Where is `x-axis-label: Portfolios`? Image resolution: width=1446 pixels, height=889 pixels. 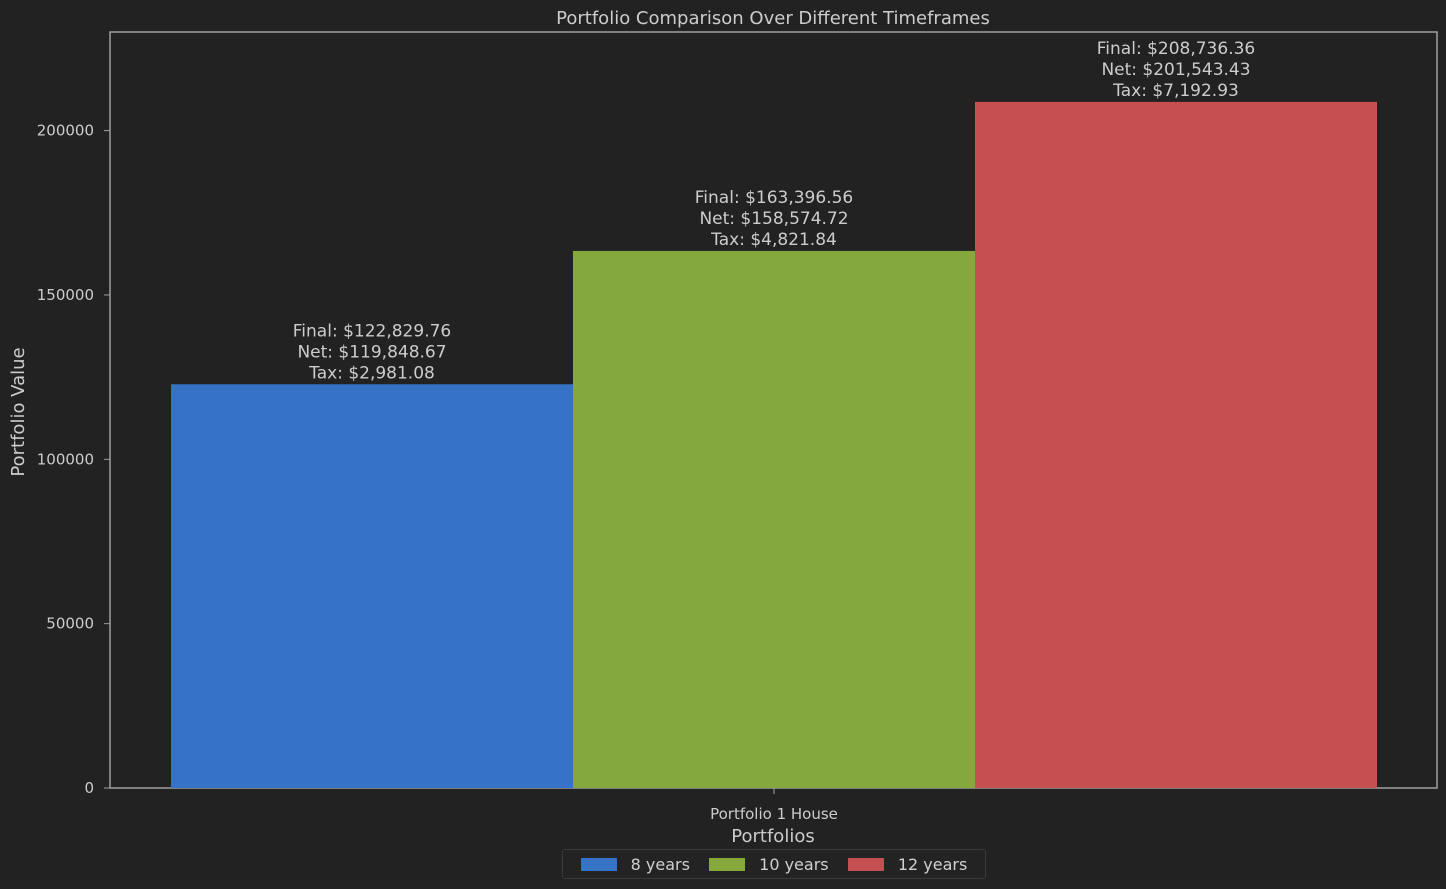 x-axis-label: Portfolios is located at coordinates (772, 836).